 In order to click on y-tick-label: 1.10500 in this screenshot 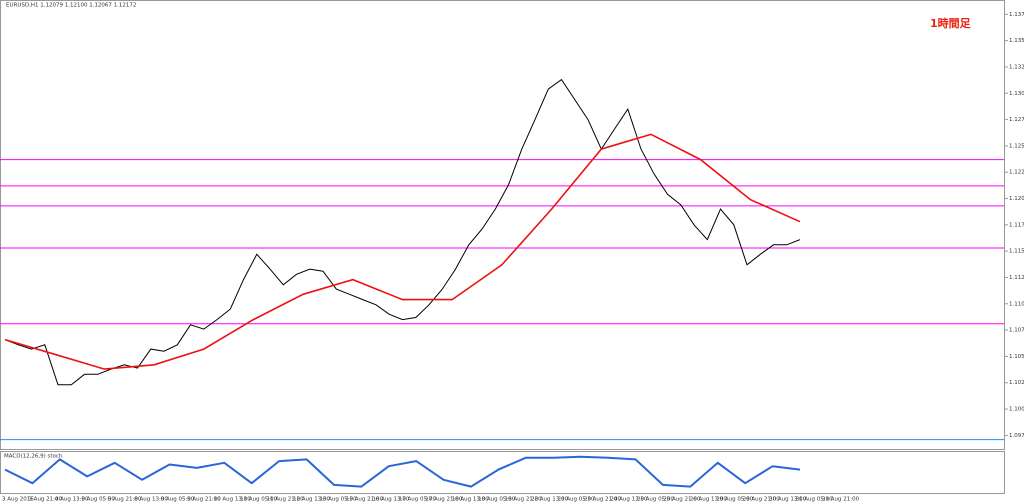, I will do `click(1016, 357)`.